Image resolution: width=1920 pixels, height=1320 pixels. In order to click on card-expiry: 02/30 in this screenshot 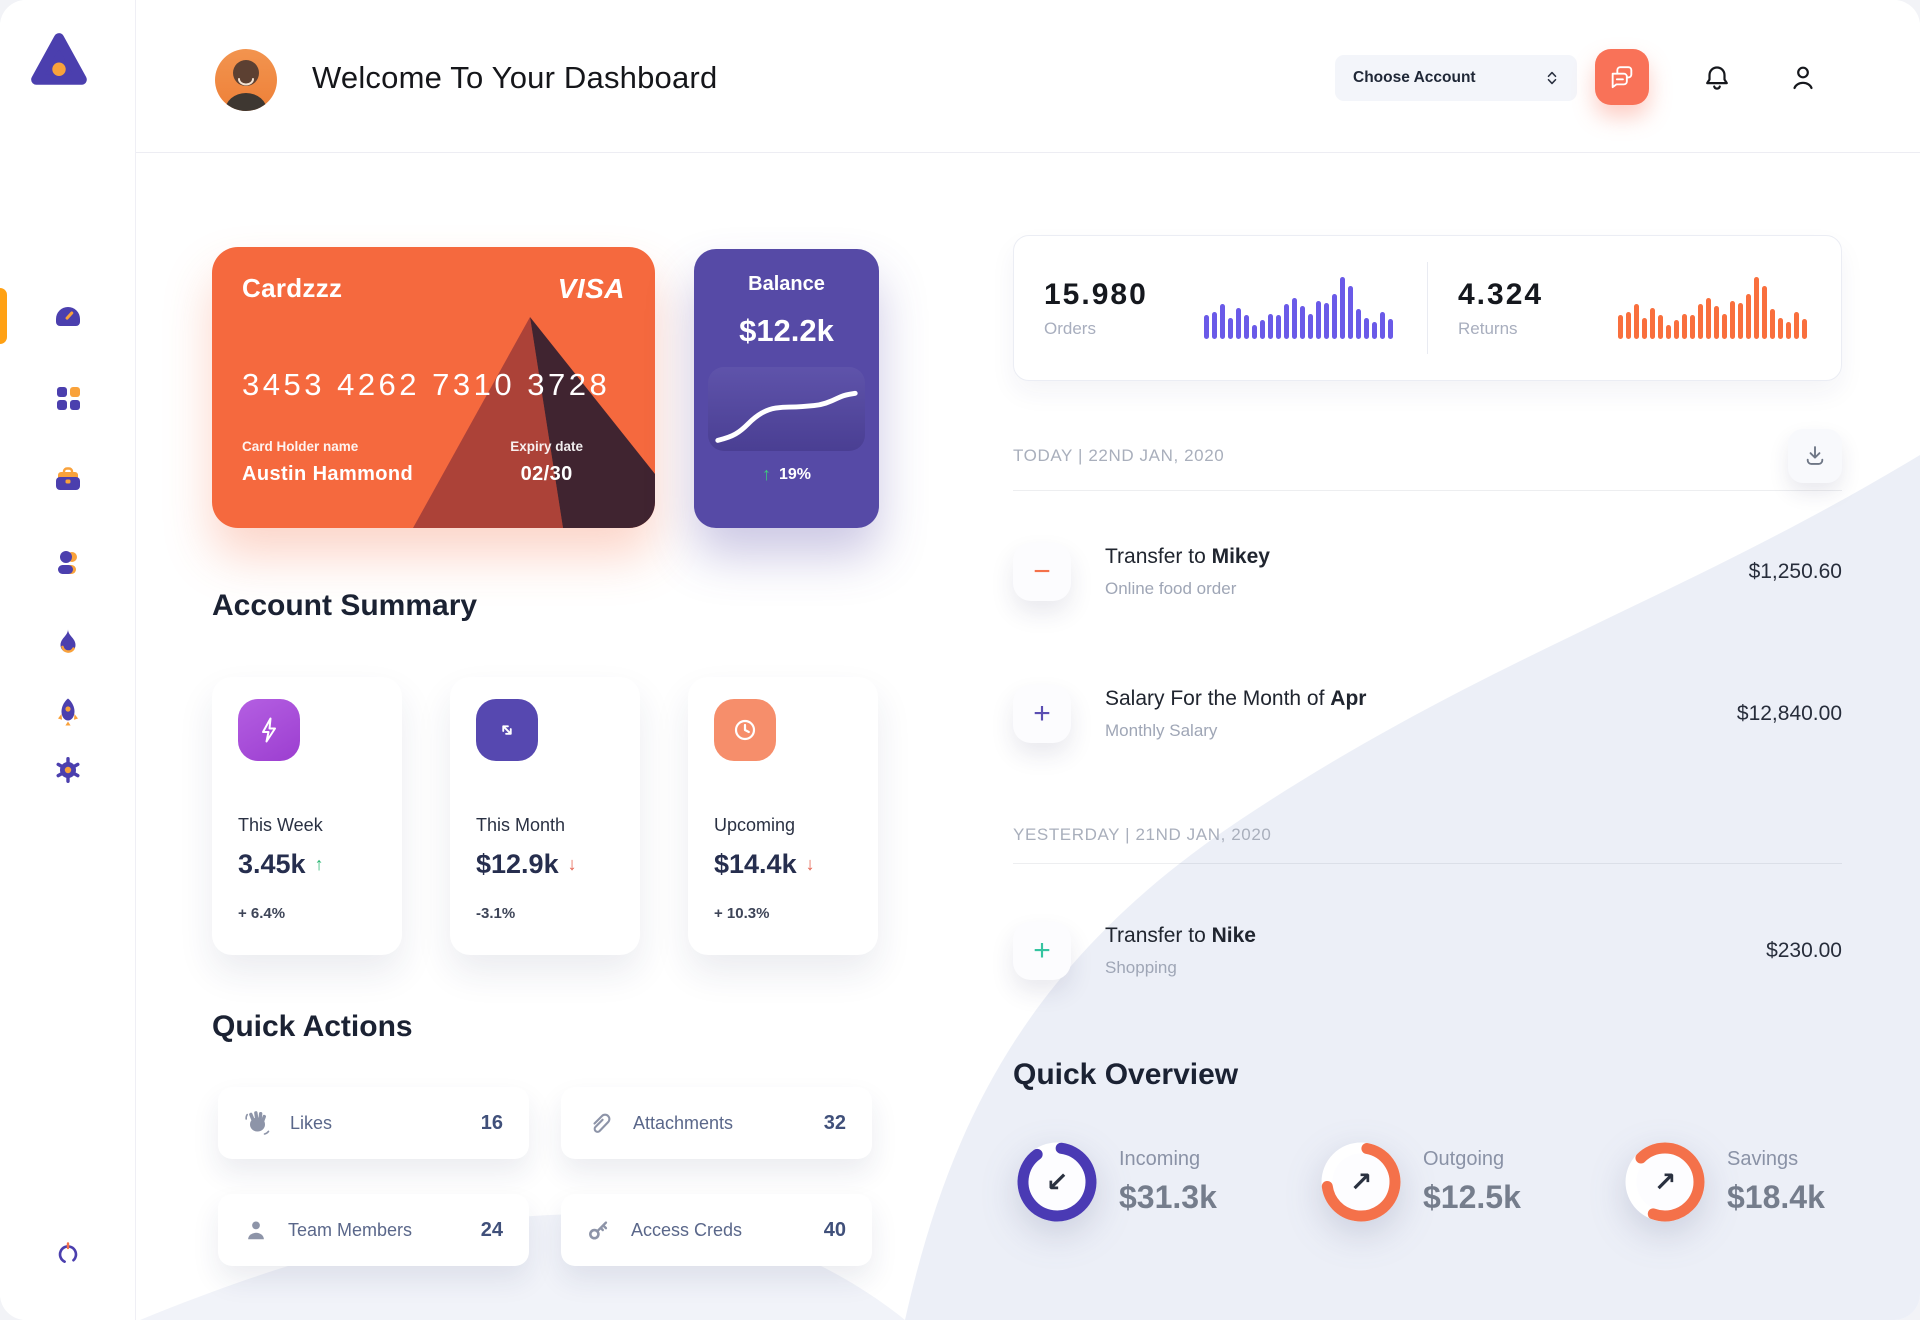, I will do `click(546, 474)`.